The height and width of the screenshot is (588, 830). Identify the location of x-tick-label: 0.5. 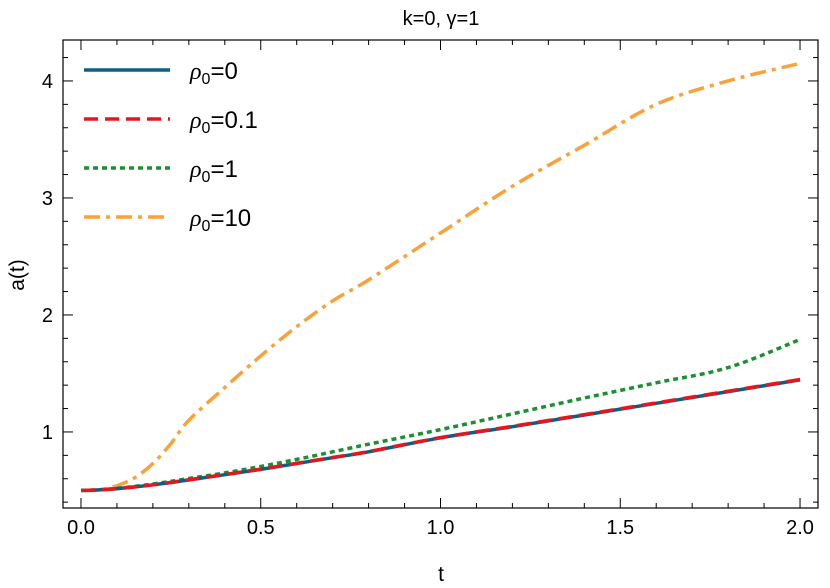
(261, 528).